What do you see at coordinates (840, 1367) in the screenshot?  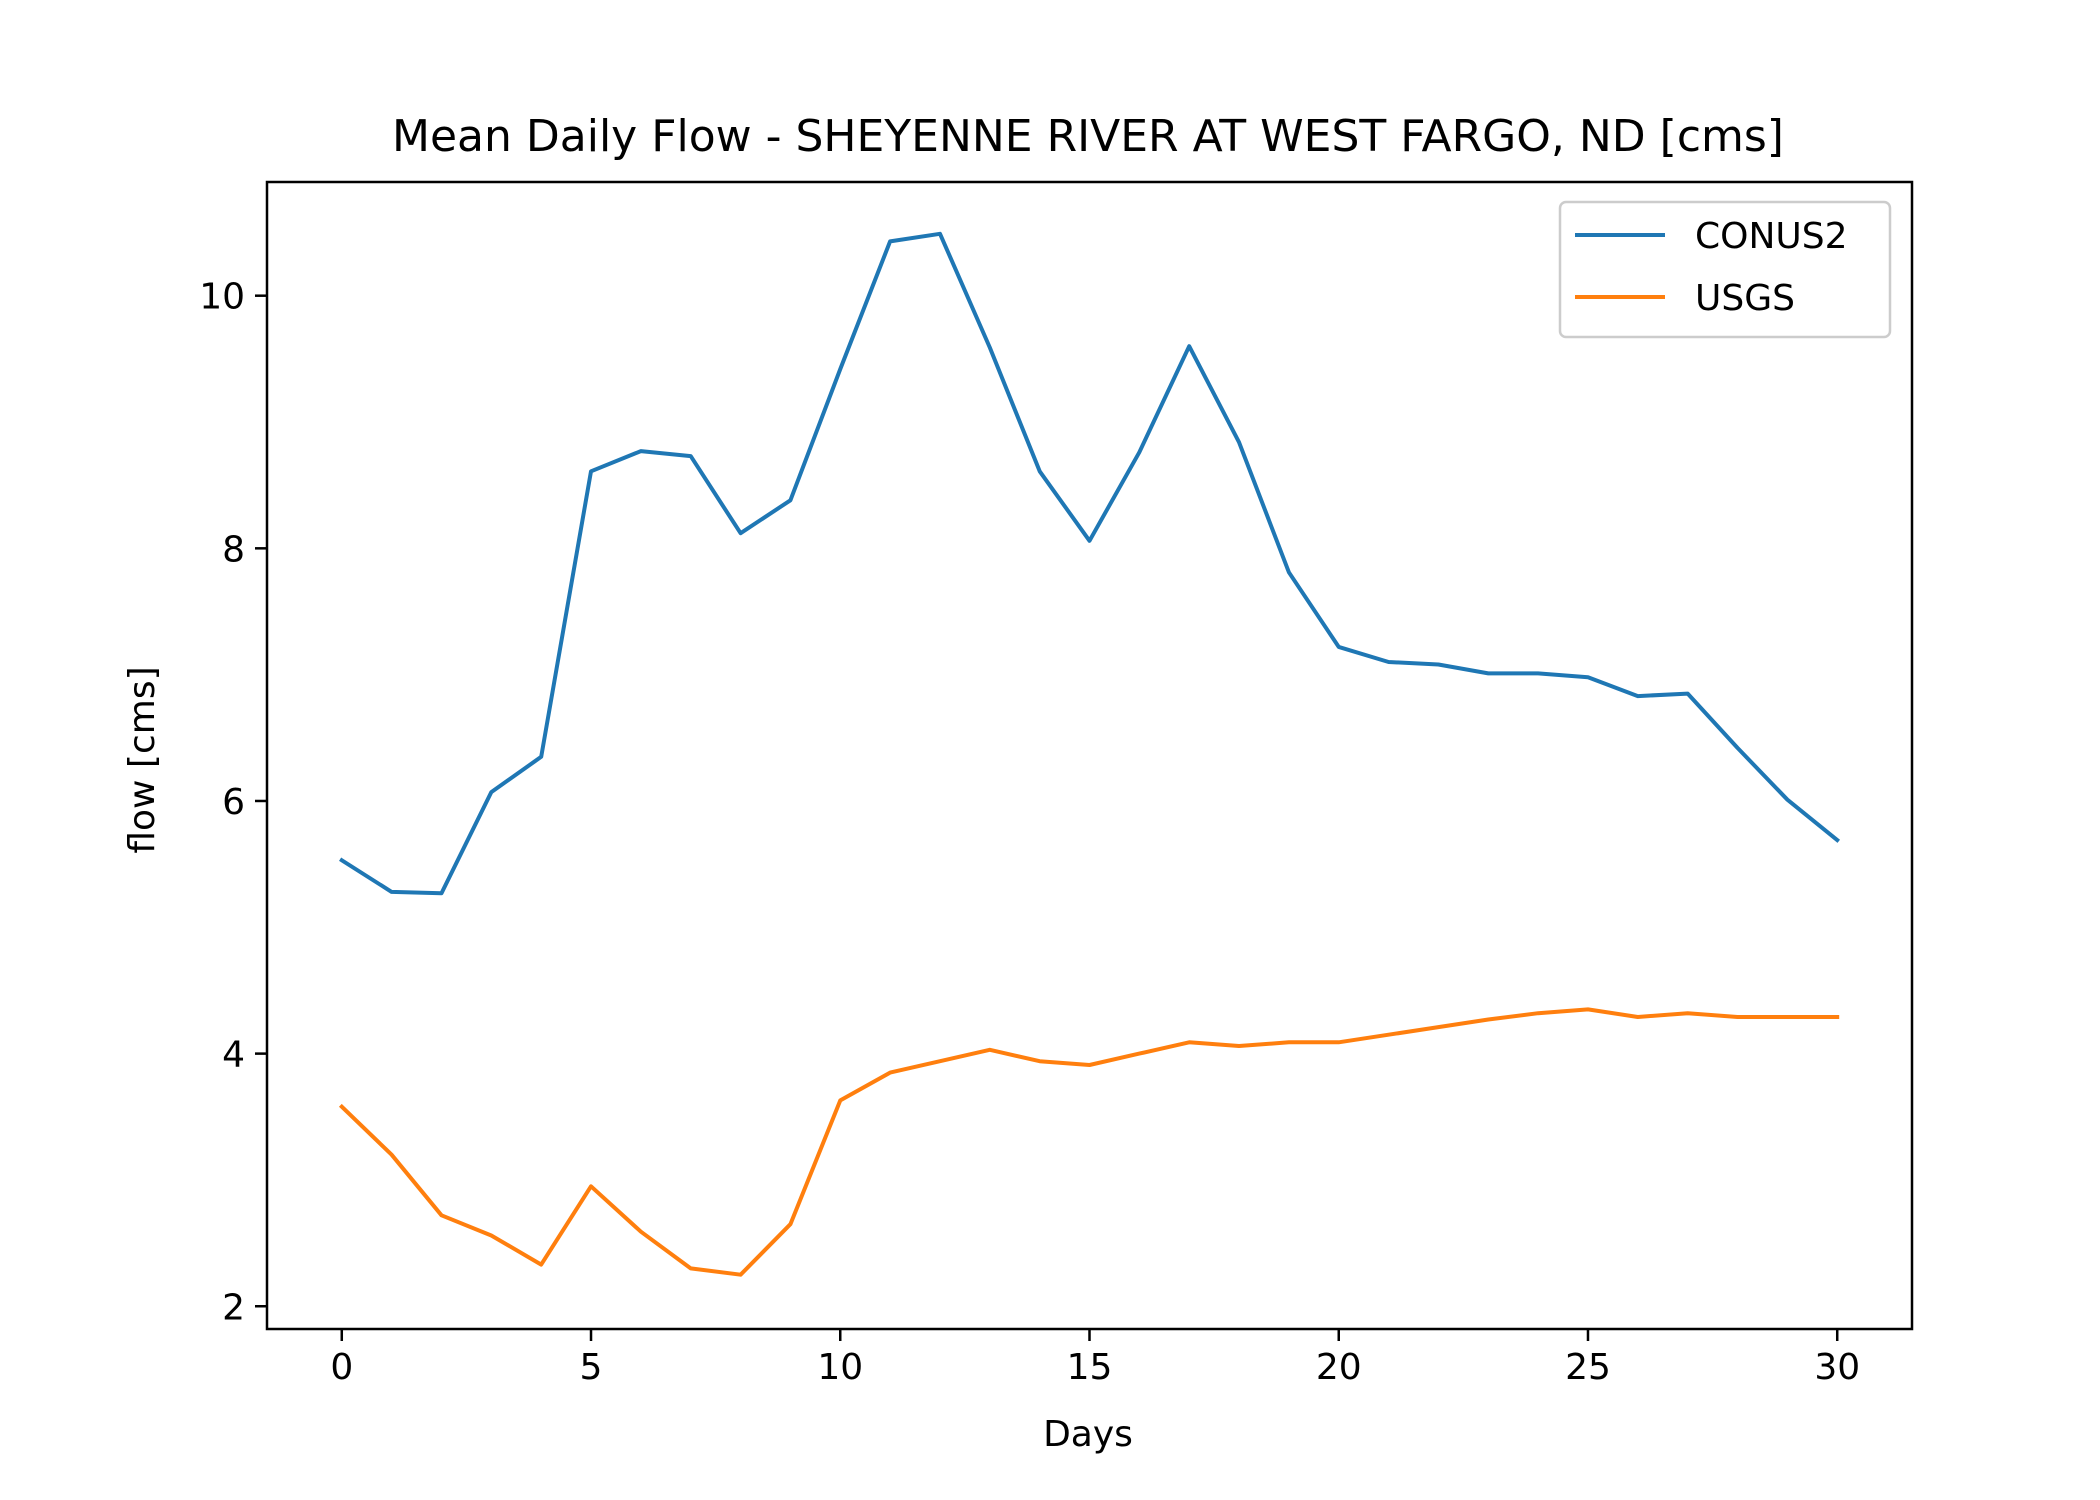 I see `x-tick-label-2: 10` at bounding box center [840, 1367].